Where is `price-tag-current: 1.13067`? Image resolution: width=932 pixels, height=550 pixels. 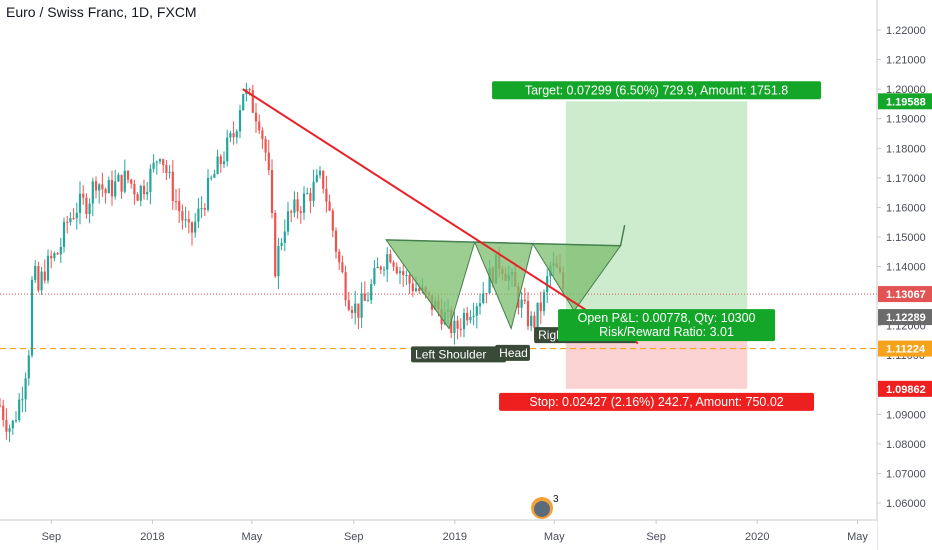 price-tag-current: 1.13067 is located at coordinates (905, 294).